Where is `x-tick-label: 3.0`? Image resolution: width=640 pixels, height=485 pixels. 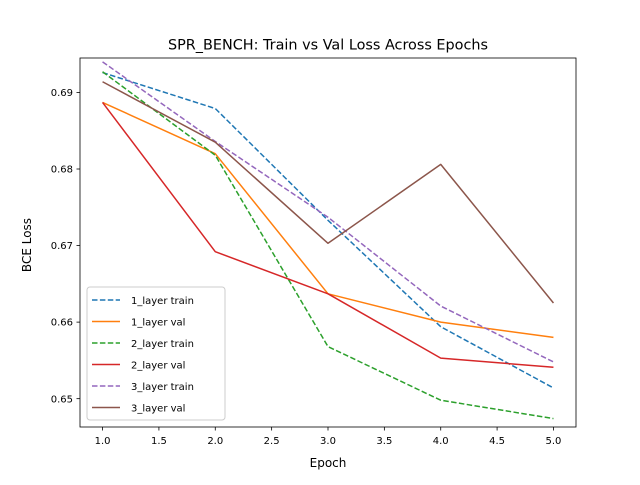 x-tick-label: 3.0 is located at coordinates (328, 441).